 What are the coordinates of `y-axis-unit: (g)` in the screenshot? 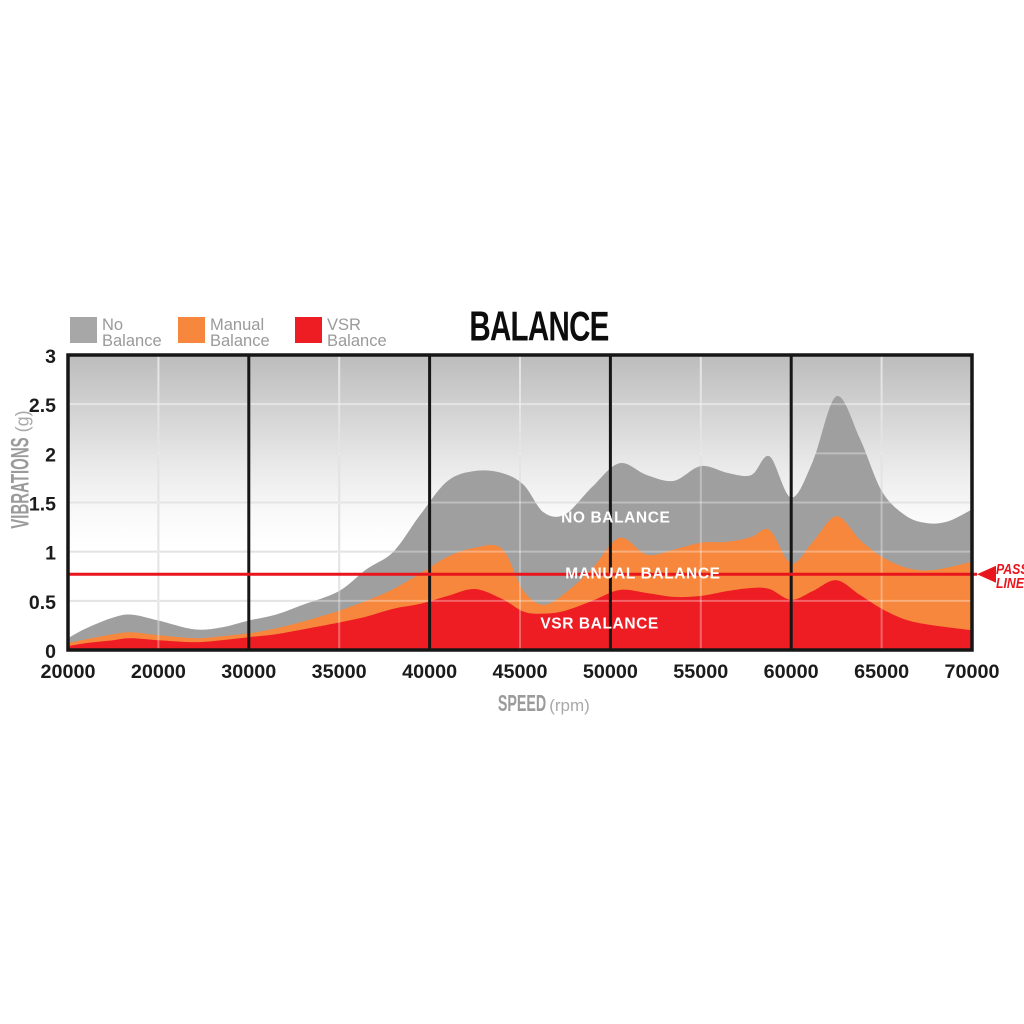 It's located at (22, 421).